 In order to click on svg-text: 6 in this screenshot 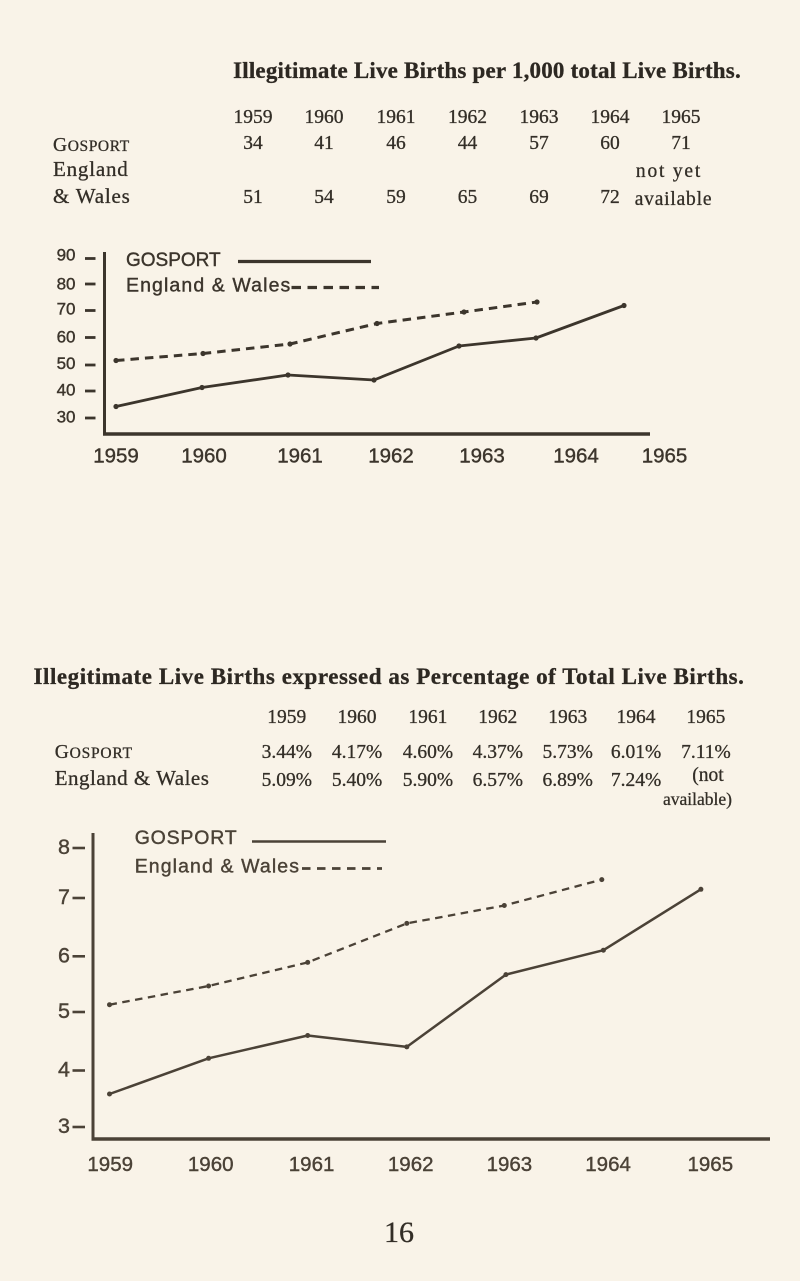, I will do `click(64, 955)`.